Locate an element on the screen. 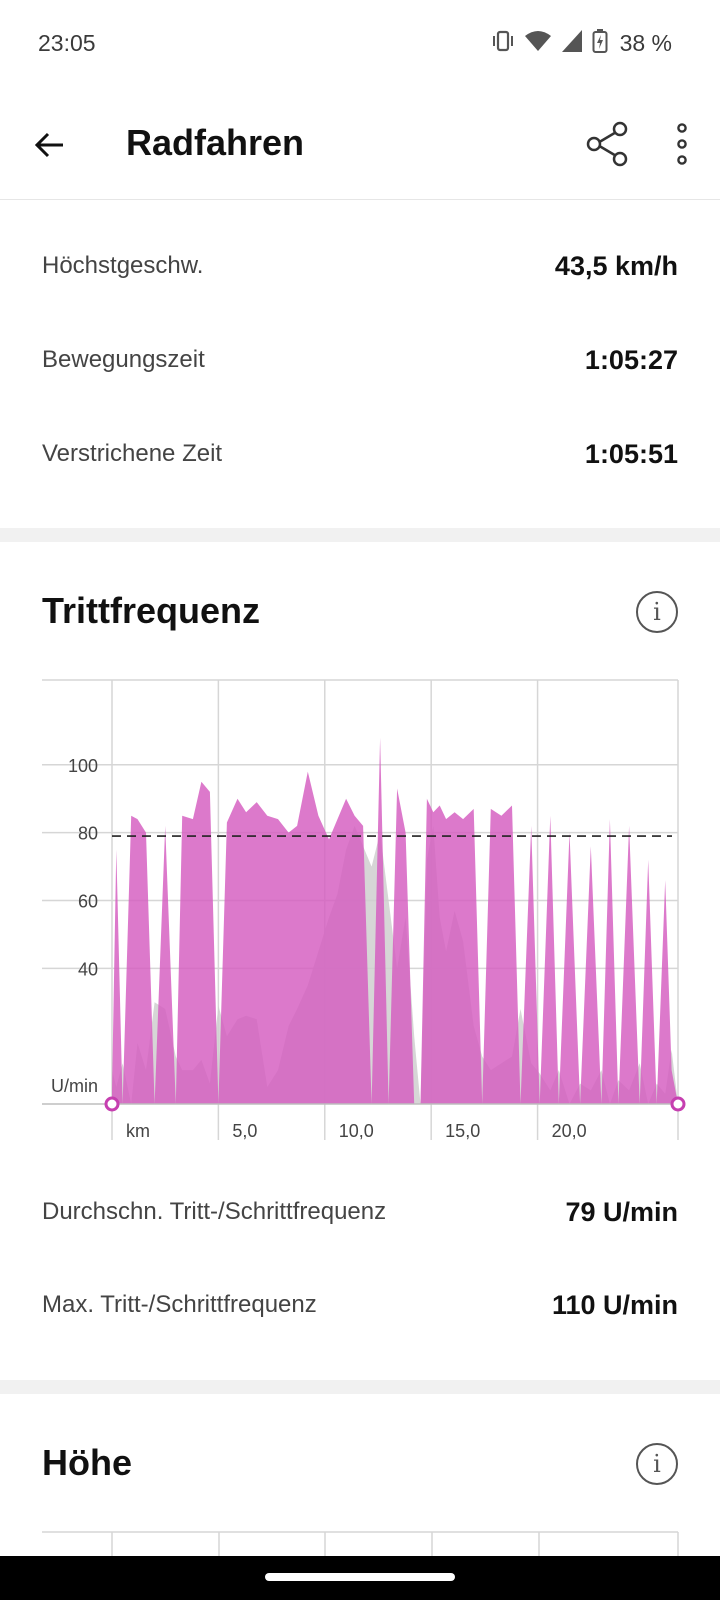 The width and height of the screenshot is (720, 1600). y-tick-label: 80 is located at coordinates (88, 834).